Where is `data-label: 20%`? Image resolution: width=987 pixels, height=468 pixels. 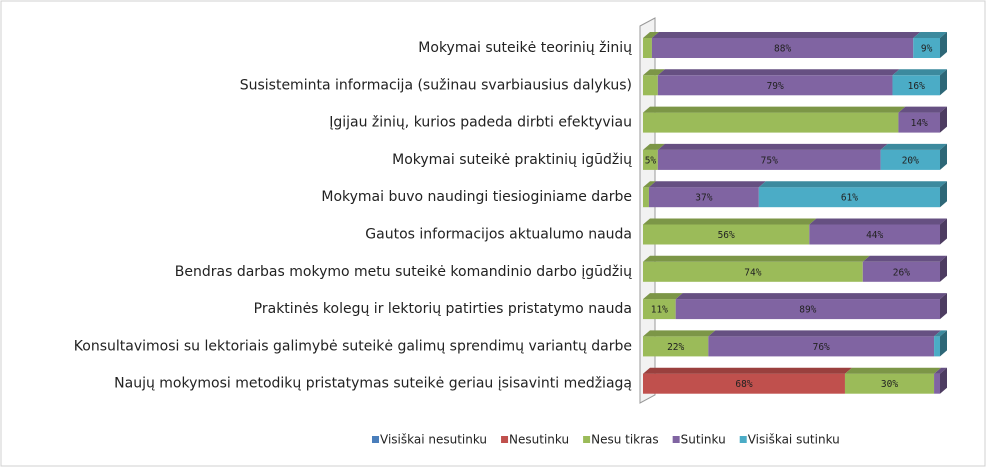 data-label: 20% is located at coordinates (910, 160).